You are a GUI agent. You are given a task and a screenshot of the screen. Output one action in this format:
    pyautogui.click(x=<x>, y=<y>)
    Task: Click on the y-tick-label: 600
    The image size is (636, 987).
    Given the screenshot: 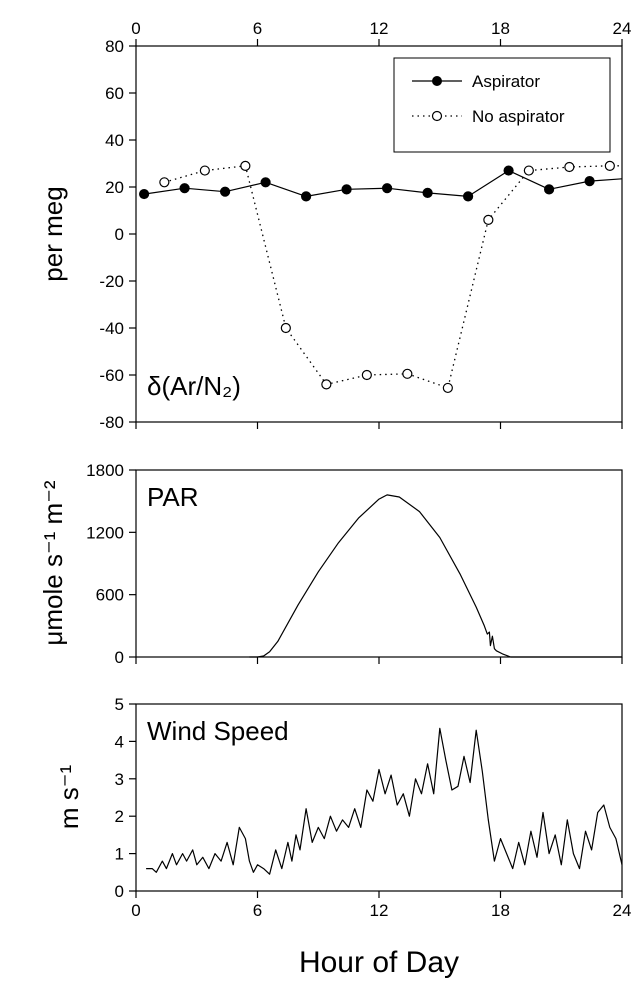 What is the action you would take?
    pyautogui.click(x=110, y=595)
    